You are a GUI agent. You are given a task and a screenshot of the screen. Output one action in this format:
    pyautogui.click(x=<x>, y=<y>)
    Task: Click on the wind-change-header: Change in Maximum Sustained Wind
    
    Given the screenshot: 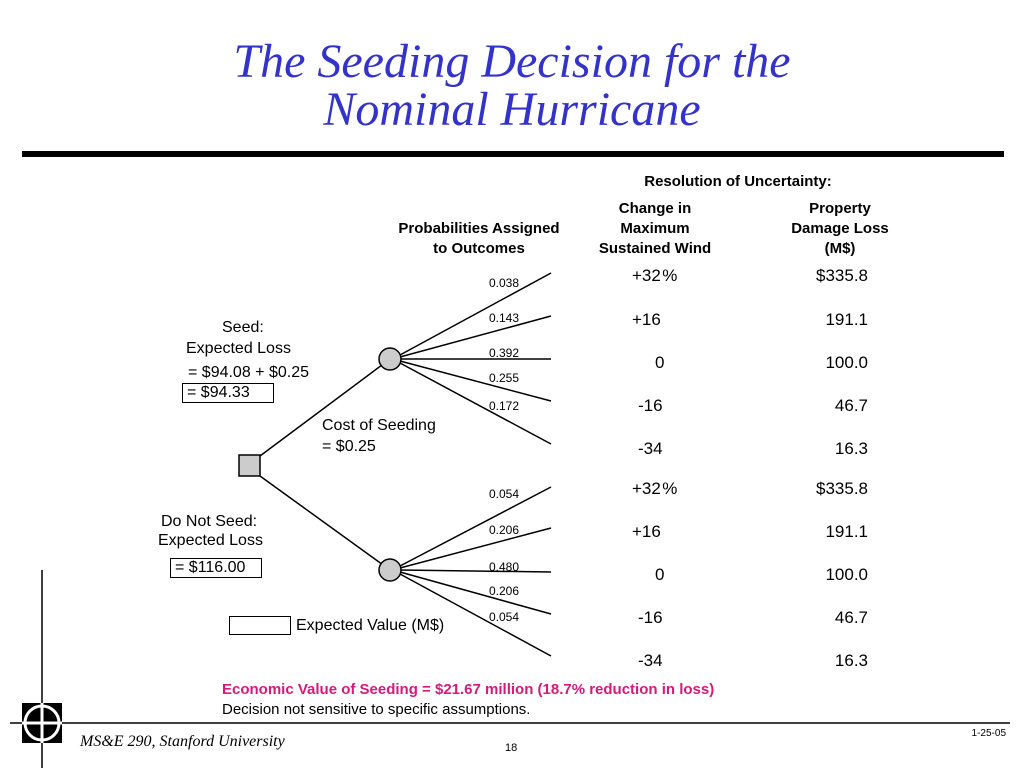 What is the action you would take?
    pyautogui.click(x=655, y=229)
    